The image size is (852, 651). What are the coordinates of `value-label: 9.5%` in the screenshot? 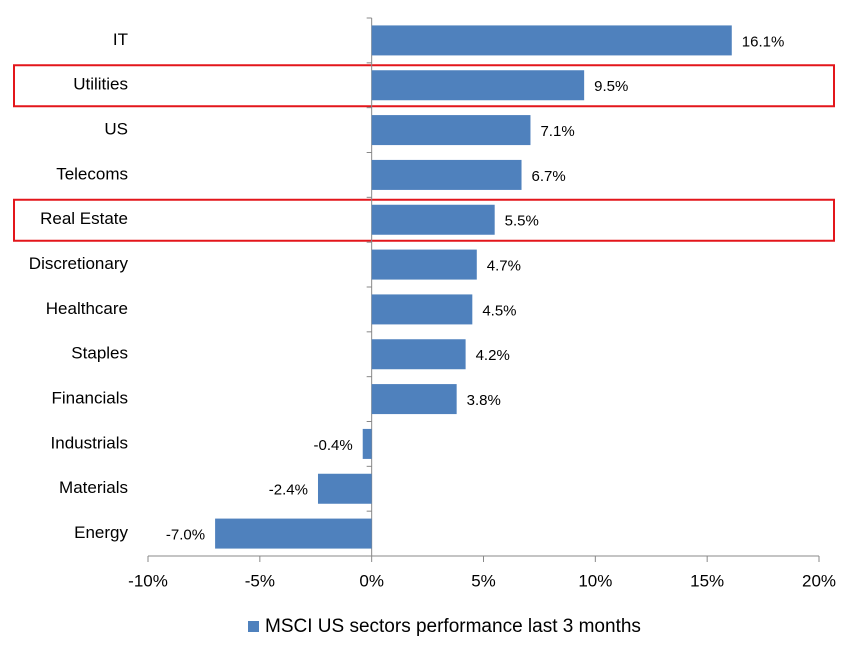 It's located at (611, 86).